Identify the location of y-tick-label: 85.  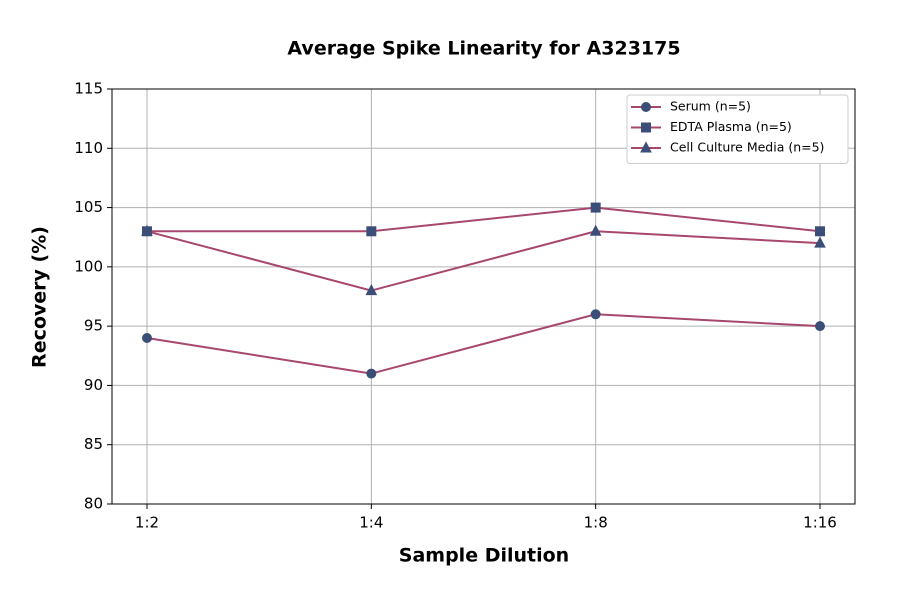
(93, 444).